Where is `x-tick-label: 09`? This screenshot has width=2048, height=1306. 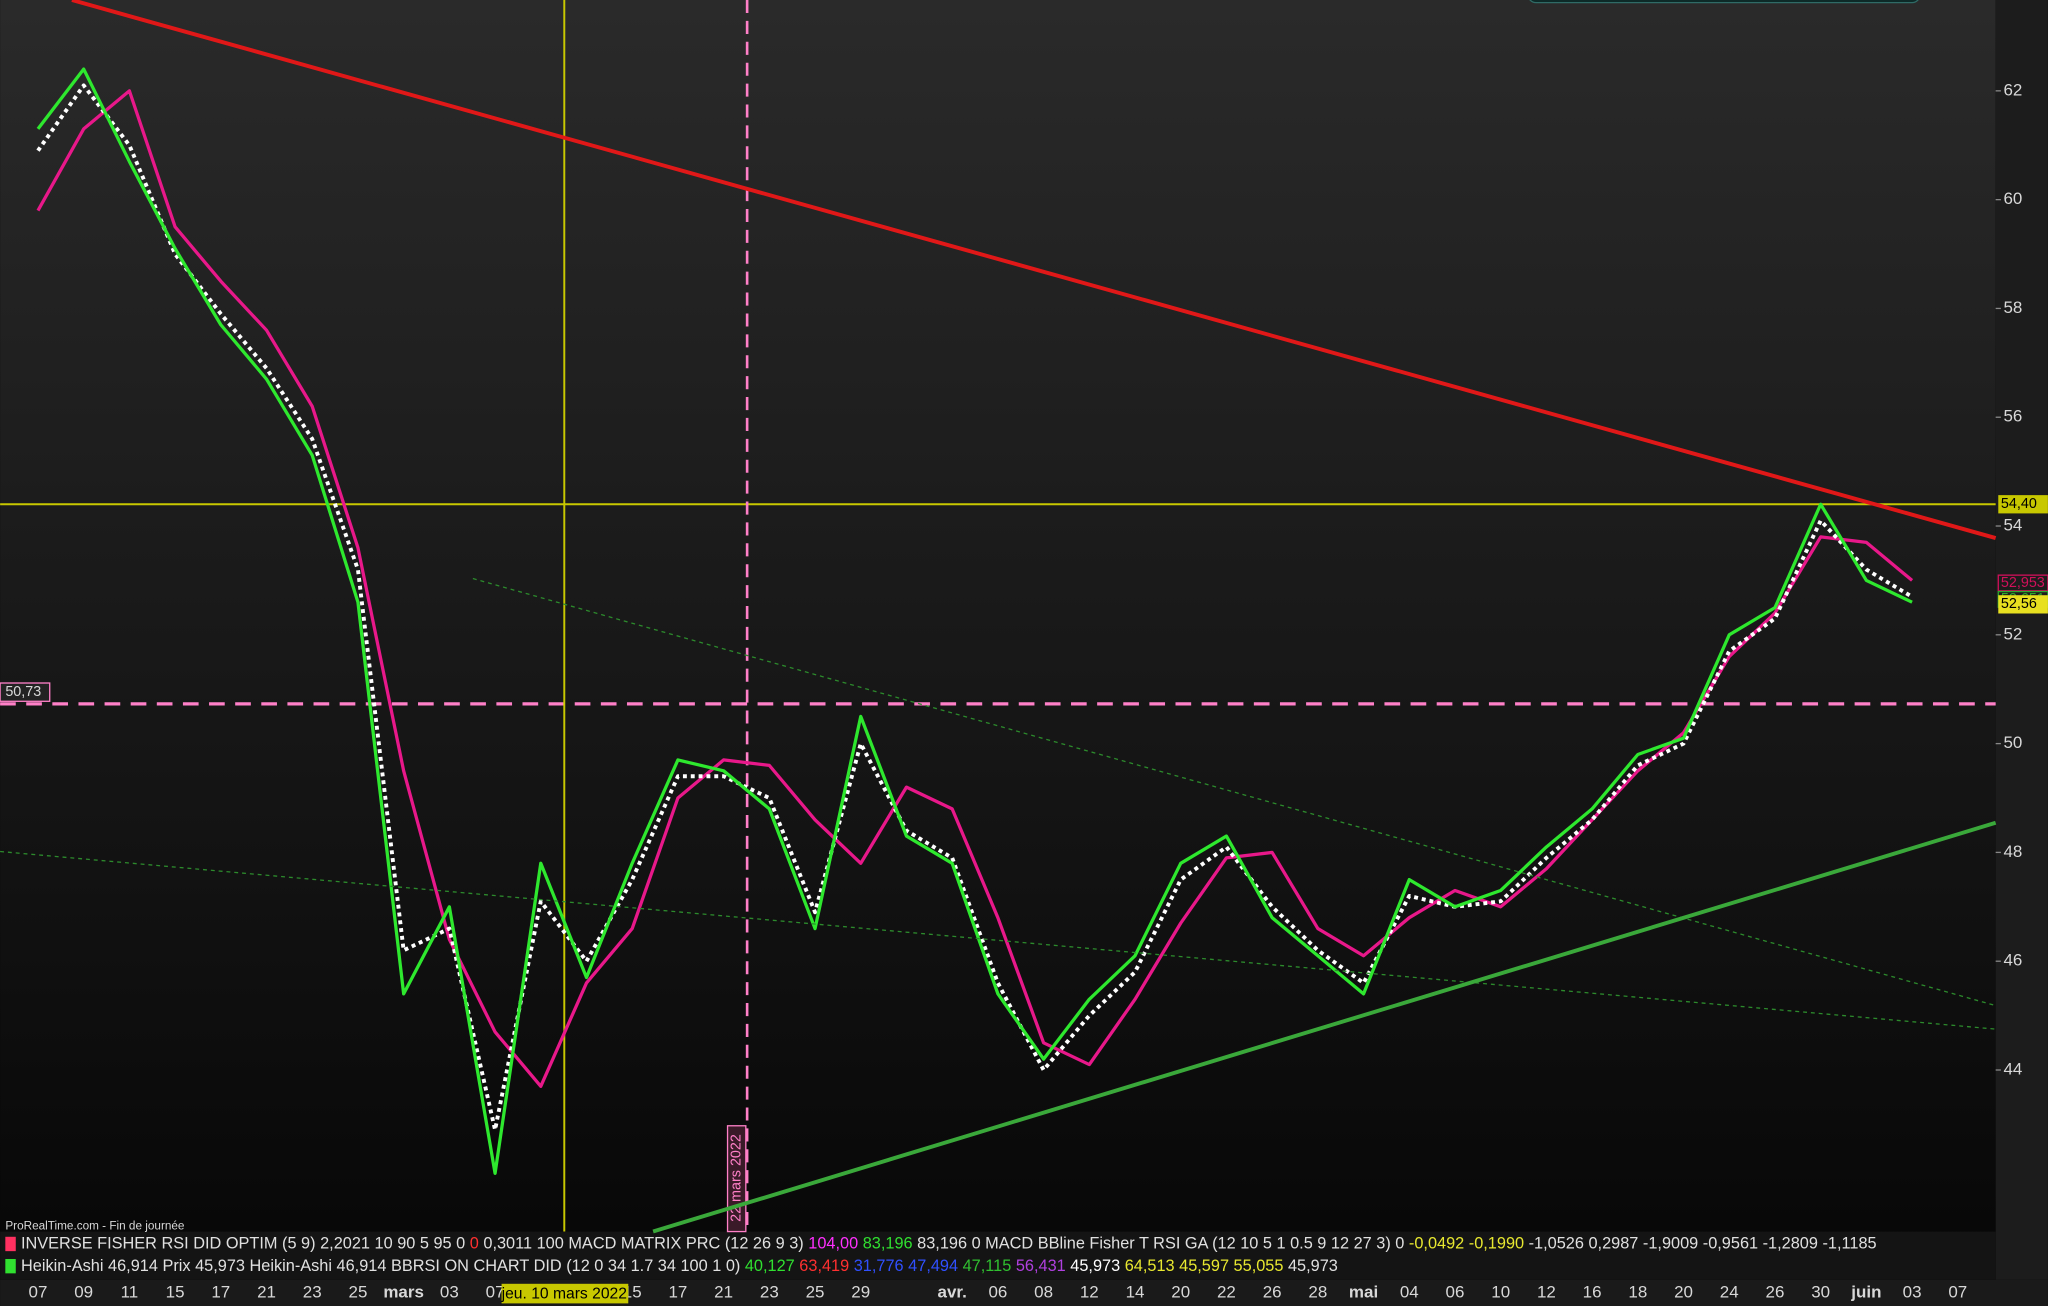
x-tick-label: 09 is located at coordinates (83, 1291).